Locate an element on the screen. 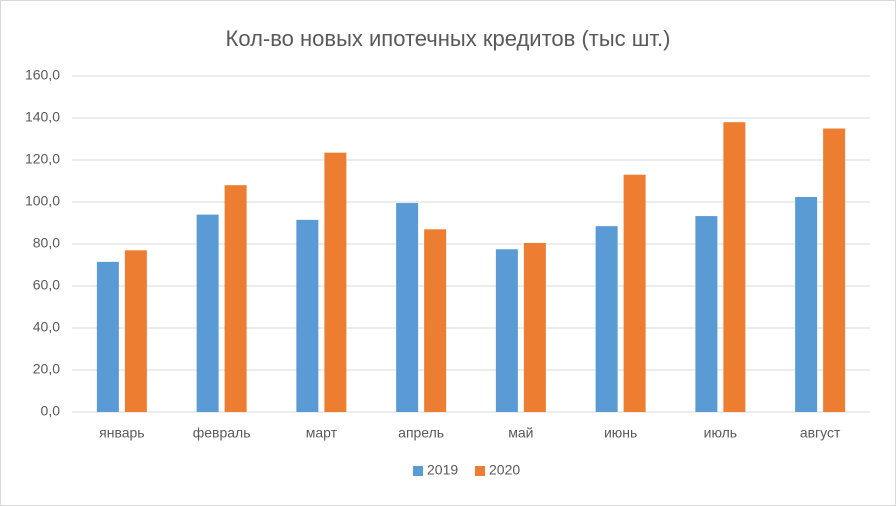  y-tick-label: 100,0 is located at coordinates (42, 201).